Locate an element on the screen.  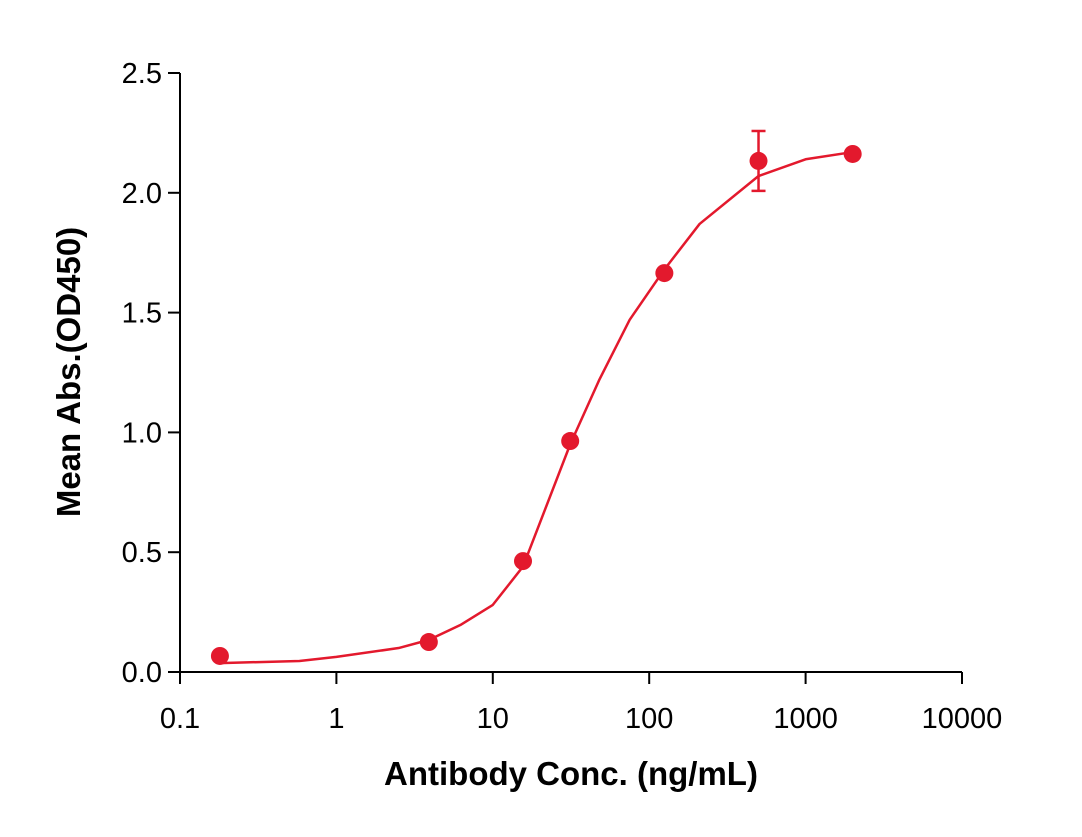
x-tick-label: 1 is located at coordinates (336, 719).